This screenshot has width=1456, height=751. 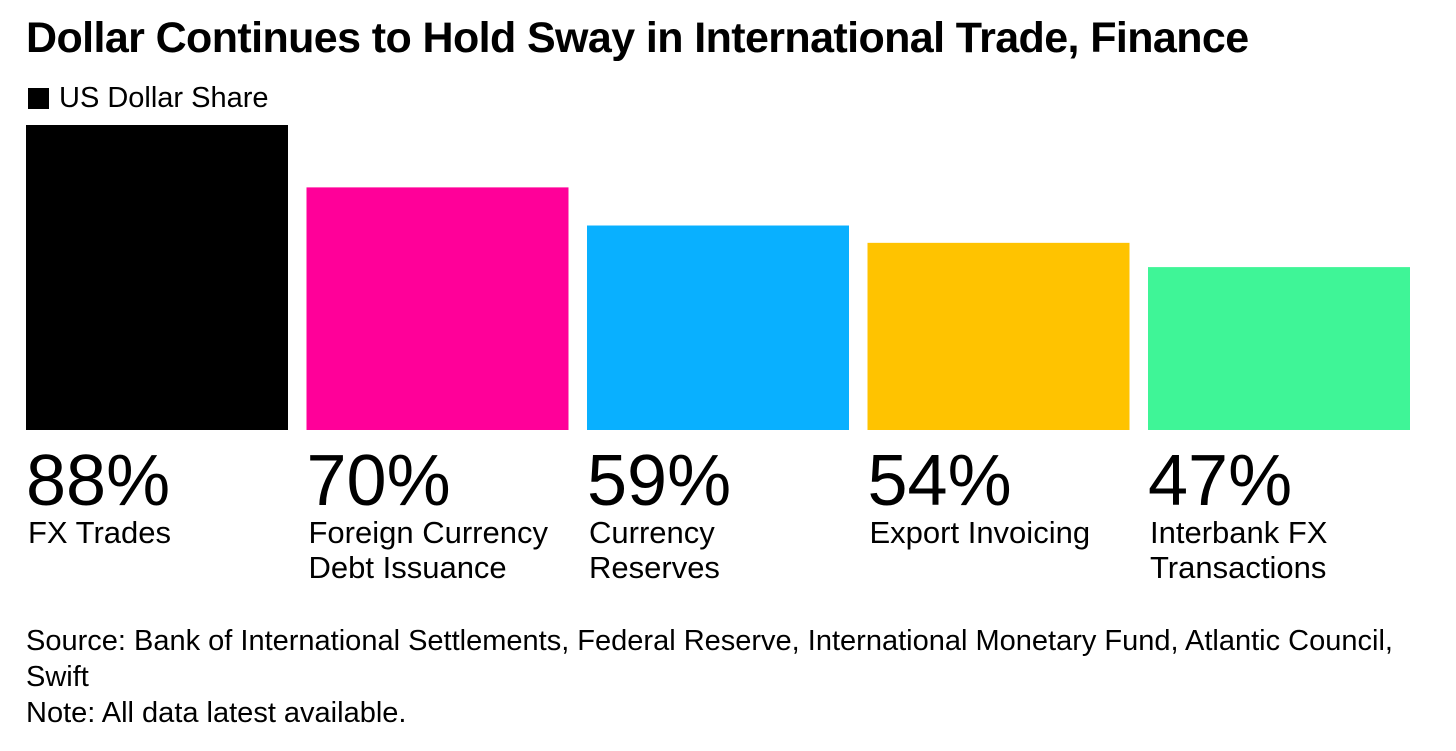 I want to click on category-label: Export Invoicing, so click(x=980, y=532).